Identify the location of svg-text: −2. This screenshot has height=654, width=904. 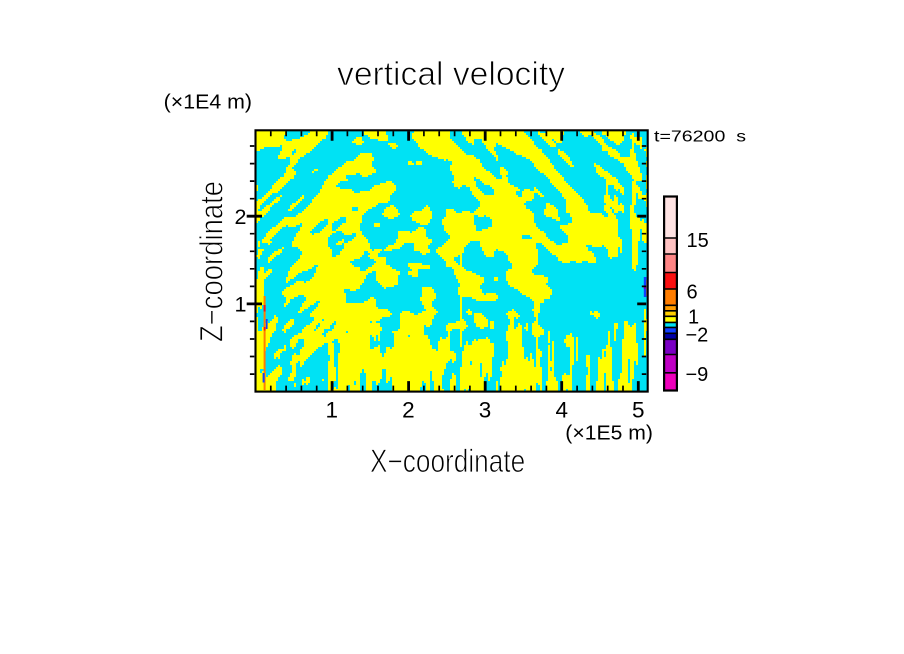
(697, 336).